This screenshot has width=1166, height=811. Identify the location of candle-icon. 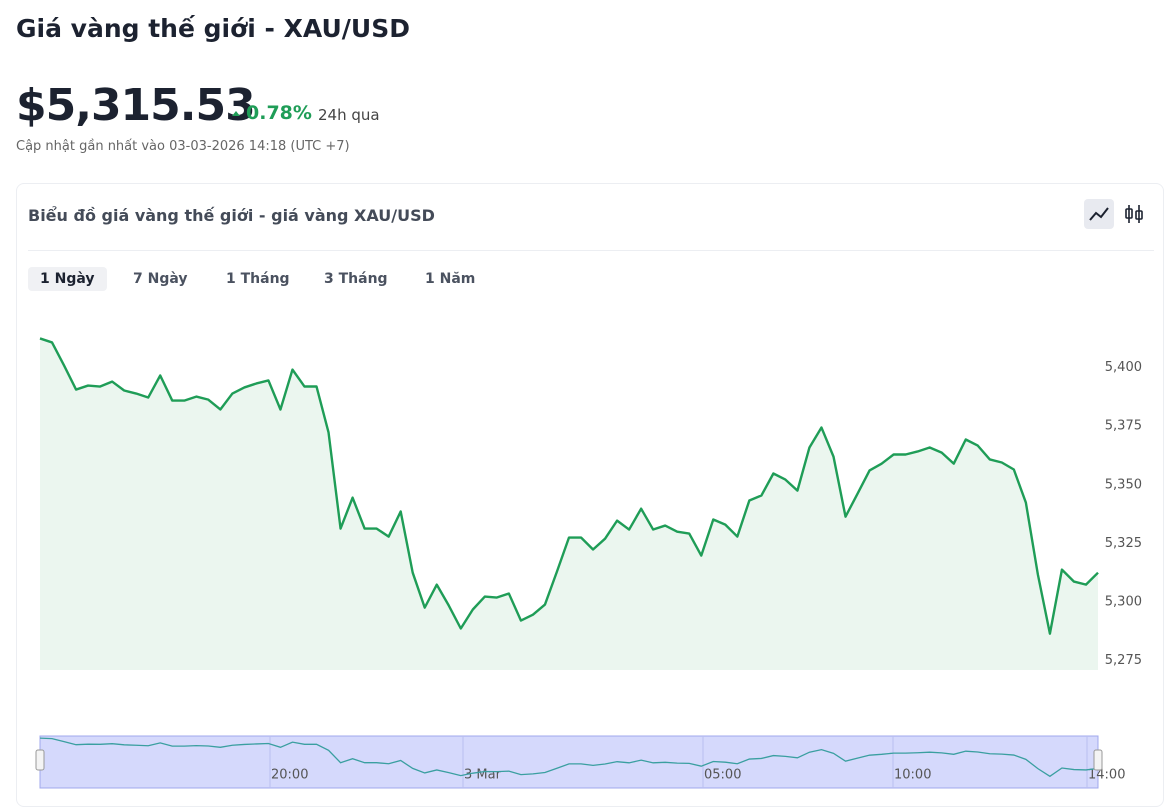
(1134, 214).